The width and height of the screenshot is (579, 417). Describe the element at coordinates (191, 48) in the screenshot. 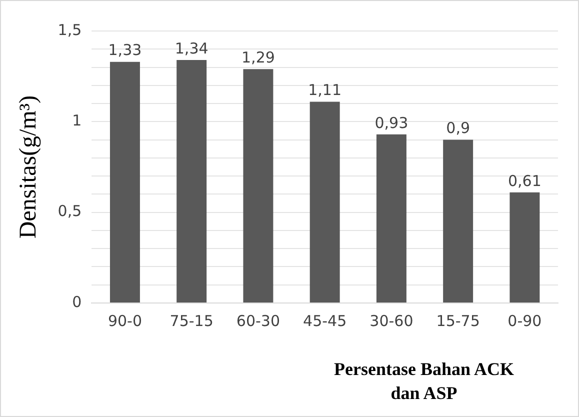

I see `data-label: 1,34` at that location.